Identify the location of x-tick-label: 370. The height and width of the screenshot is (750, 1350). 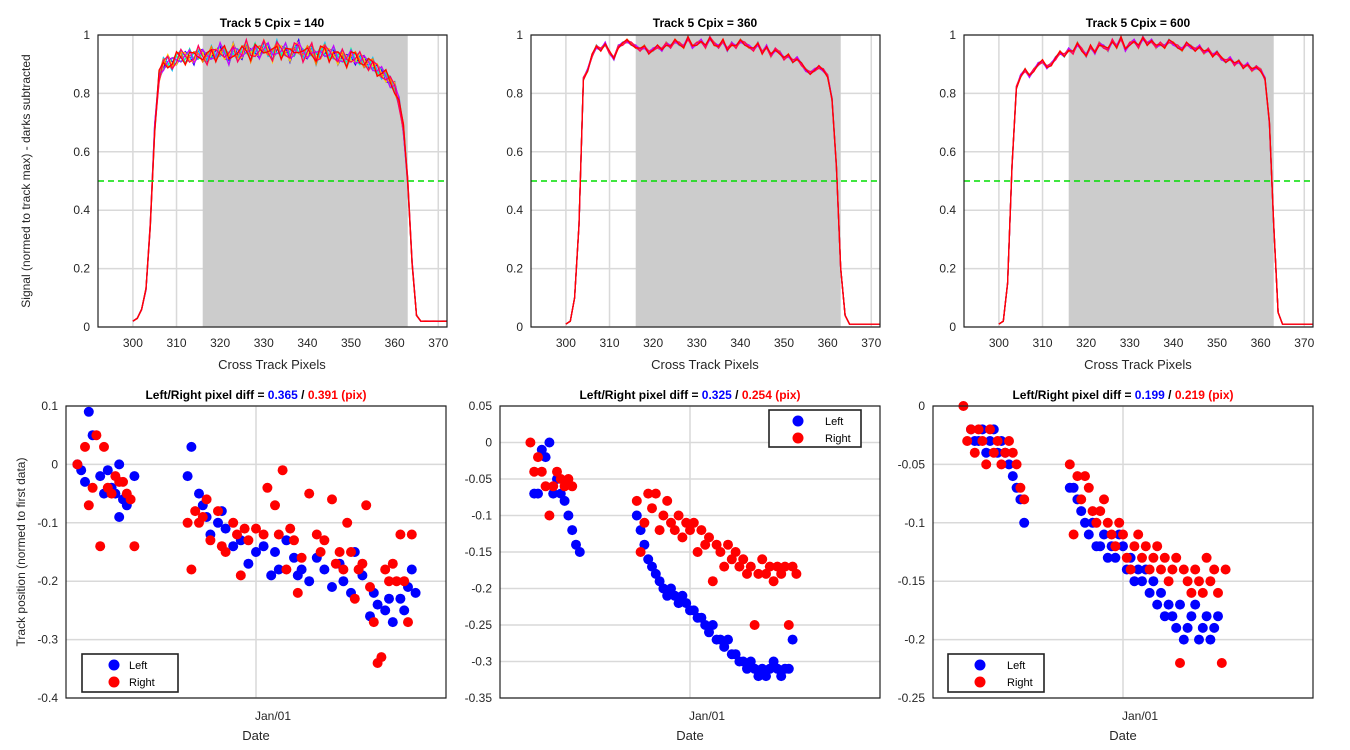
(1304, 343).